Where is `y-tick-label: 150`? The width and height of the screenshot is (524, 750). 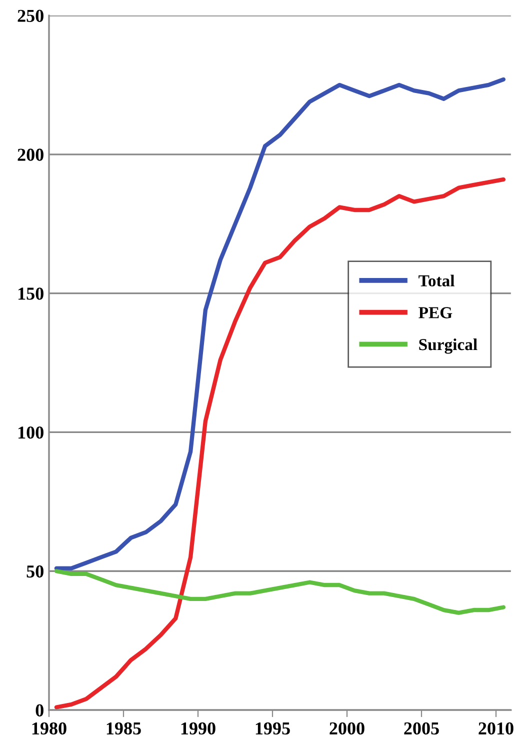
y-tick-label: 150 is located at coordinates (31, 294).